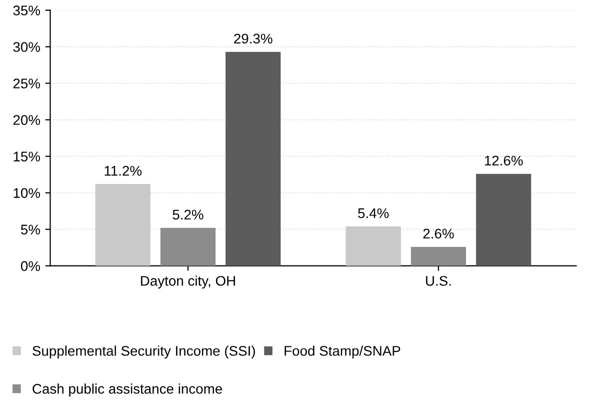 The image size is (591, 409). What do you see at coordinates (27, 193) in the screenshot?
I see `y-tick-label: 10%` at bounding box center [27, 193].